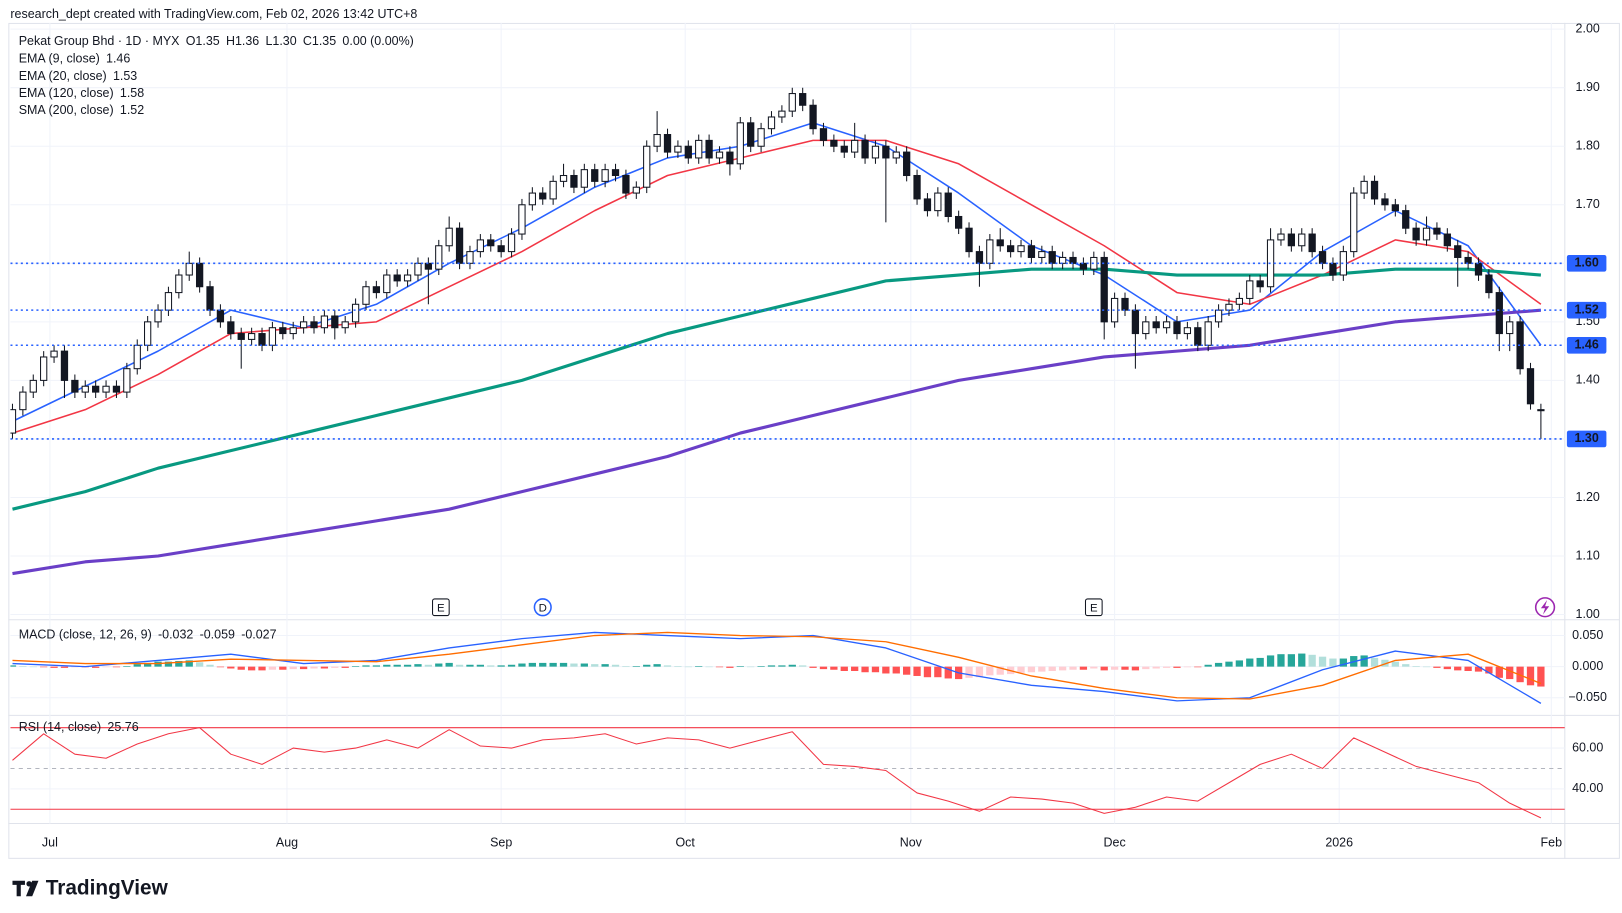 Image resolution: width=1622 pixels, height=913 pixels. Describe the element at coordinates (122, 727) in the screenshot. I see `legend-value: 25.76` at that location.